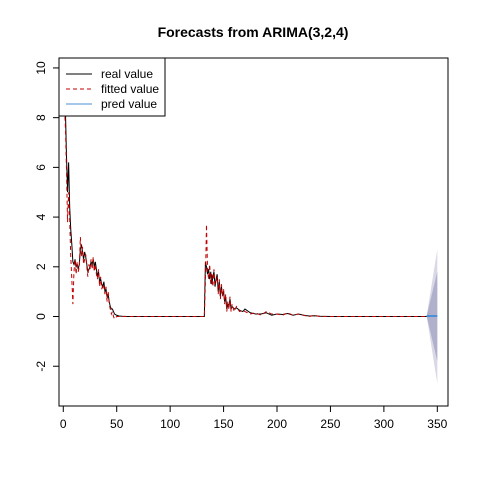 This screenshot has height=480, width=480. Describe the element at coordinates (41, 68) in the screenshot. I see `y-tick-label: 10` at that location.